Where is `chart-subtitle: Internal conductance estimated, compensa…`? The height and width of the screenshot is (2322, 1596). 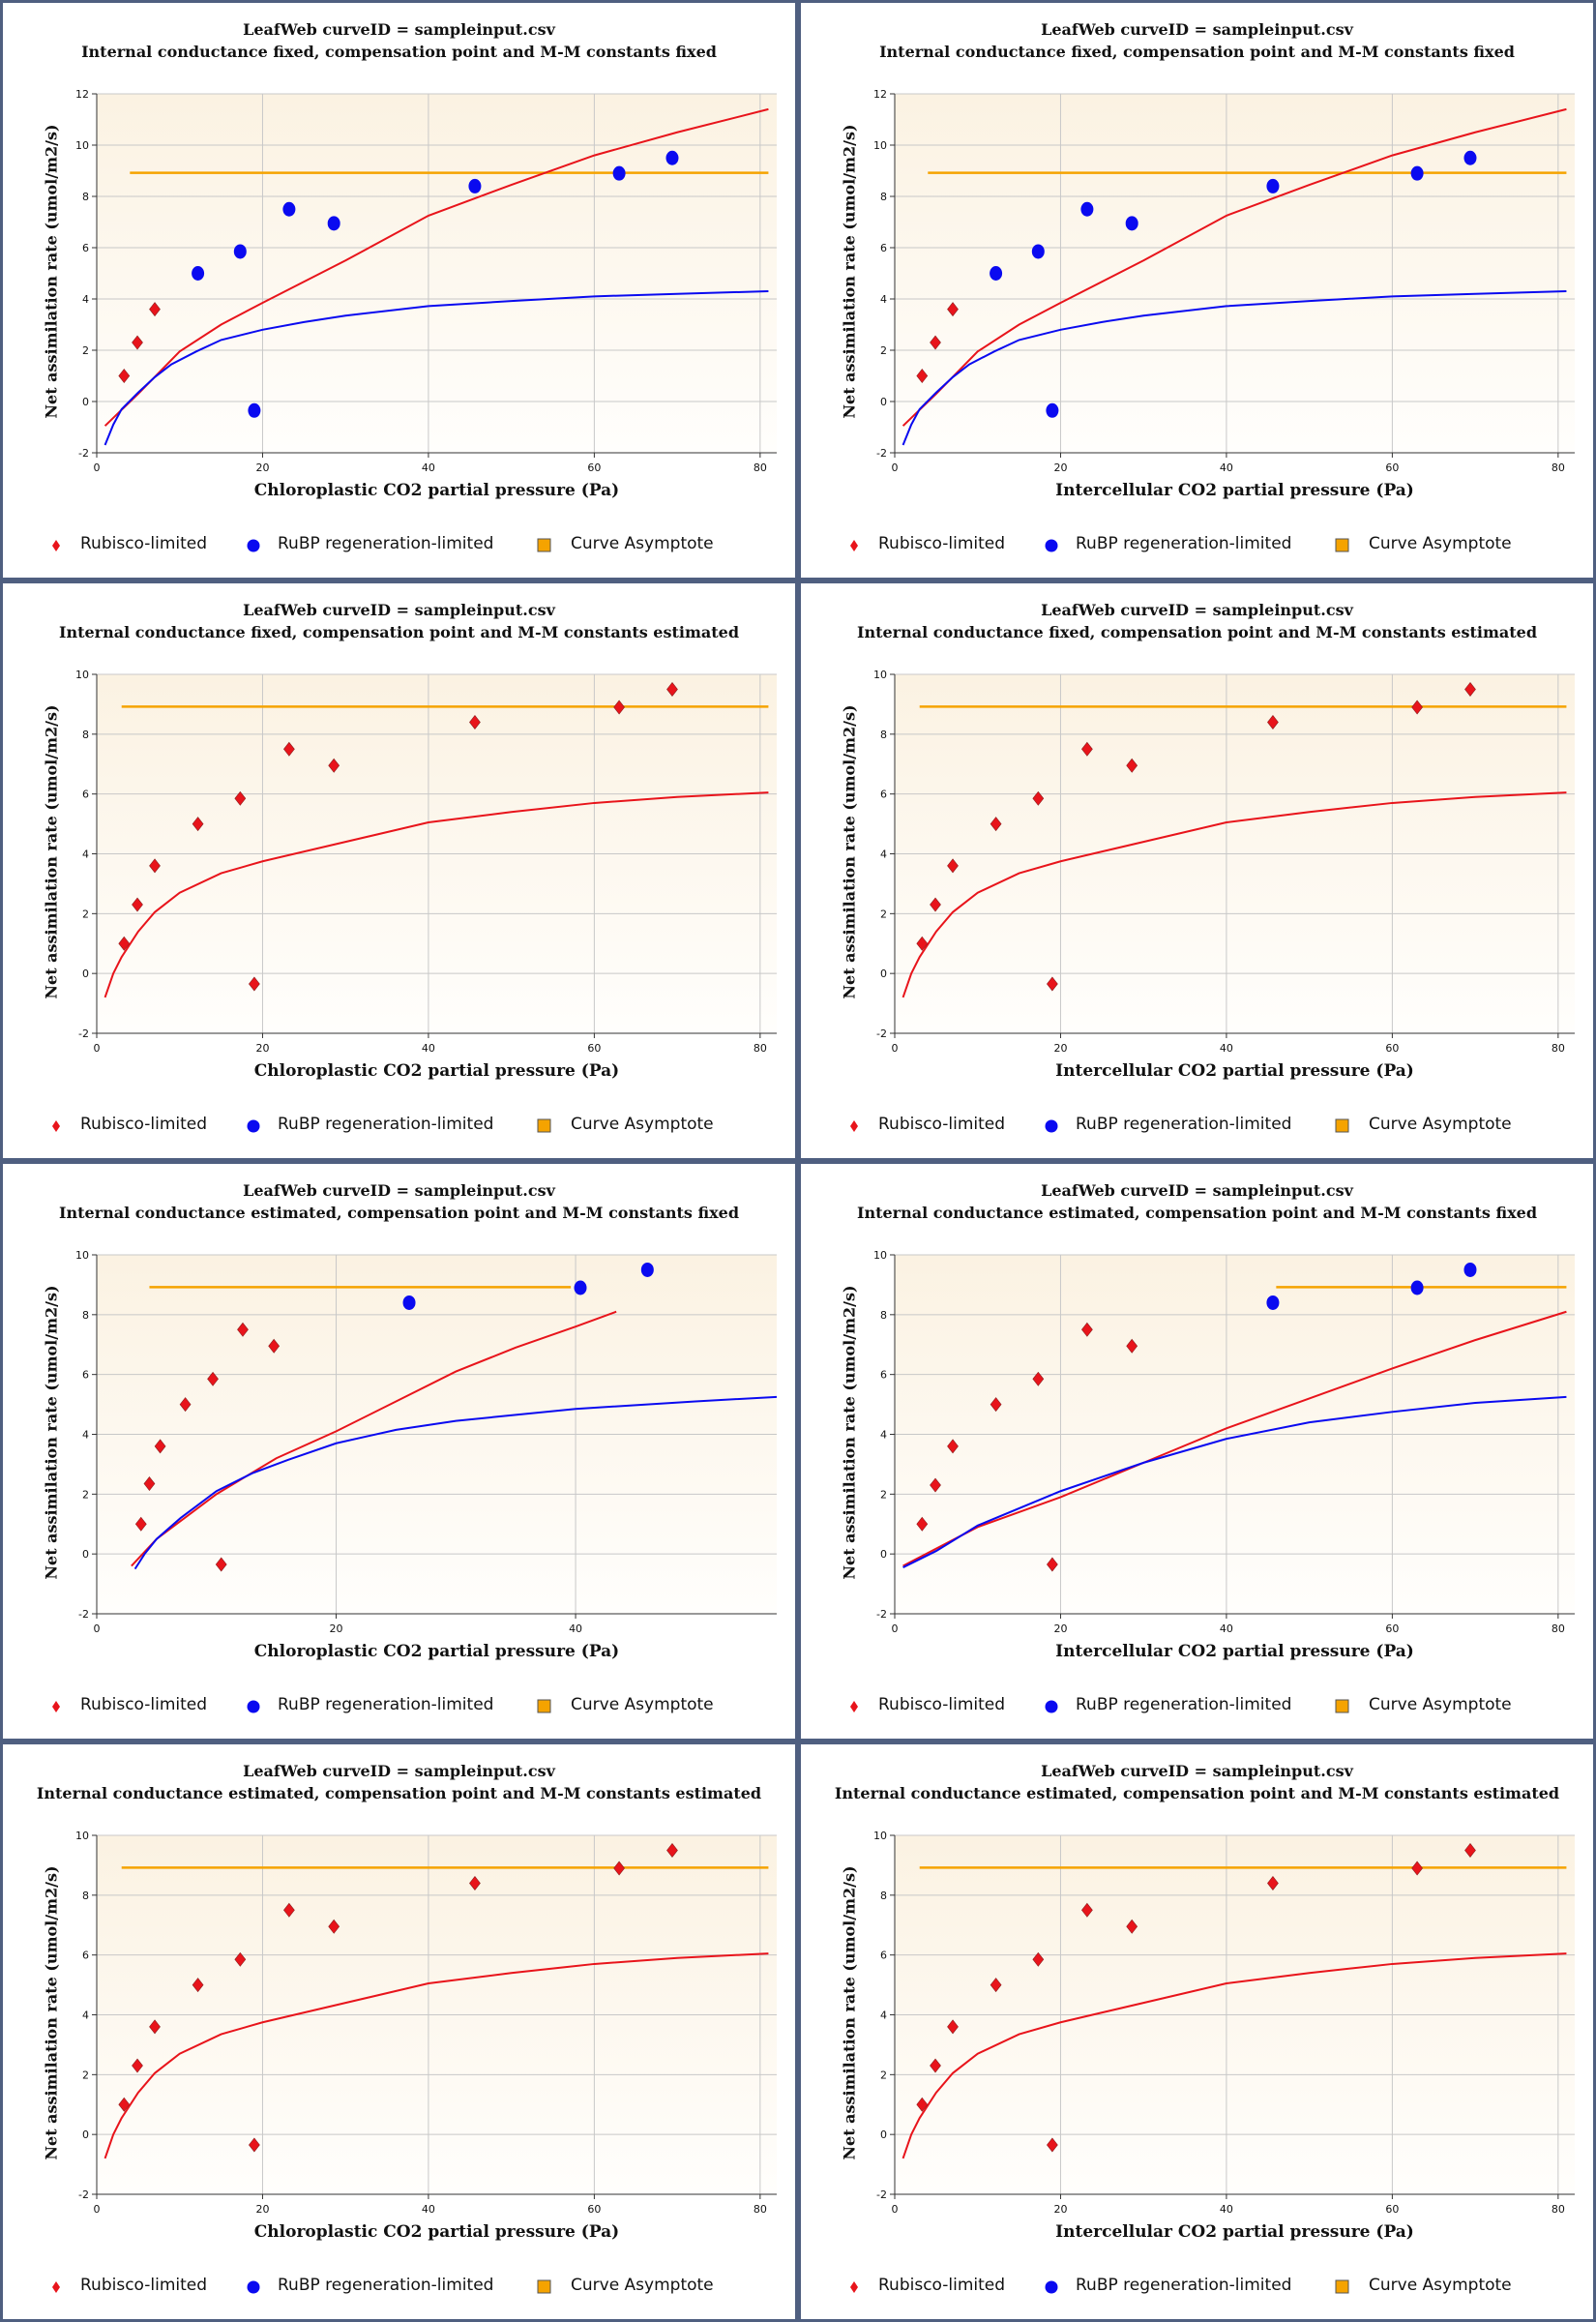
chart-subtitle: Internal conductance estimated, compensa… is located at coordinates (399, 1213).